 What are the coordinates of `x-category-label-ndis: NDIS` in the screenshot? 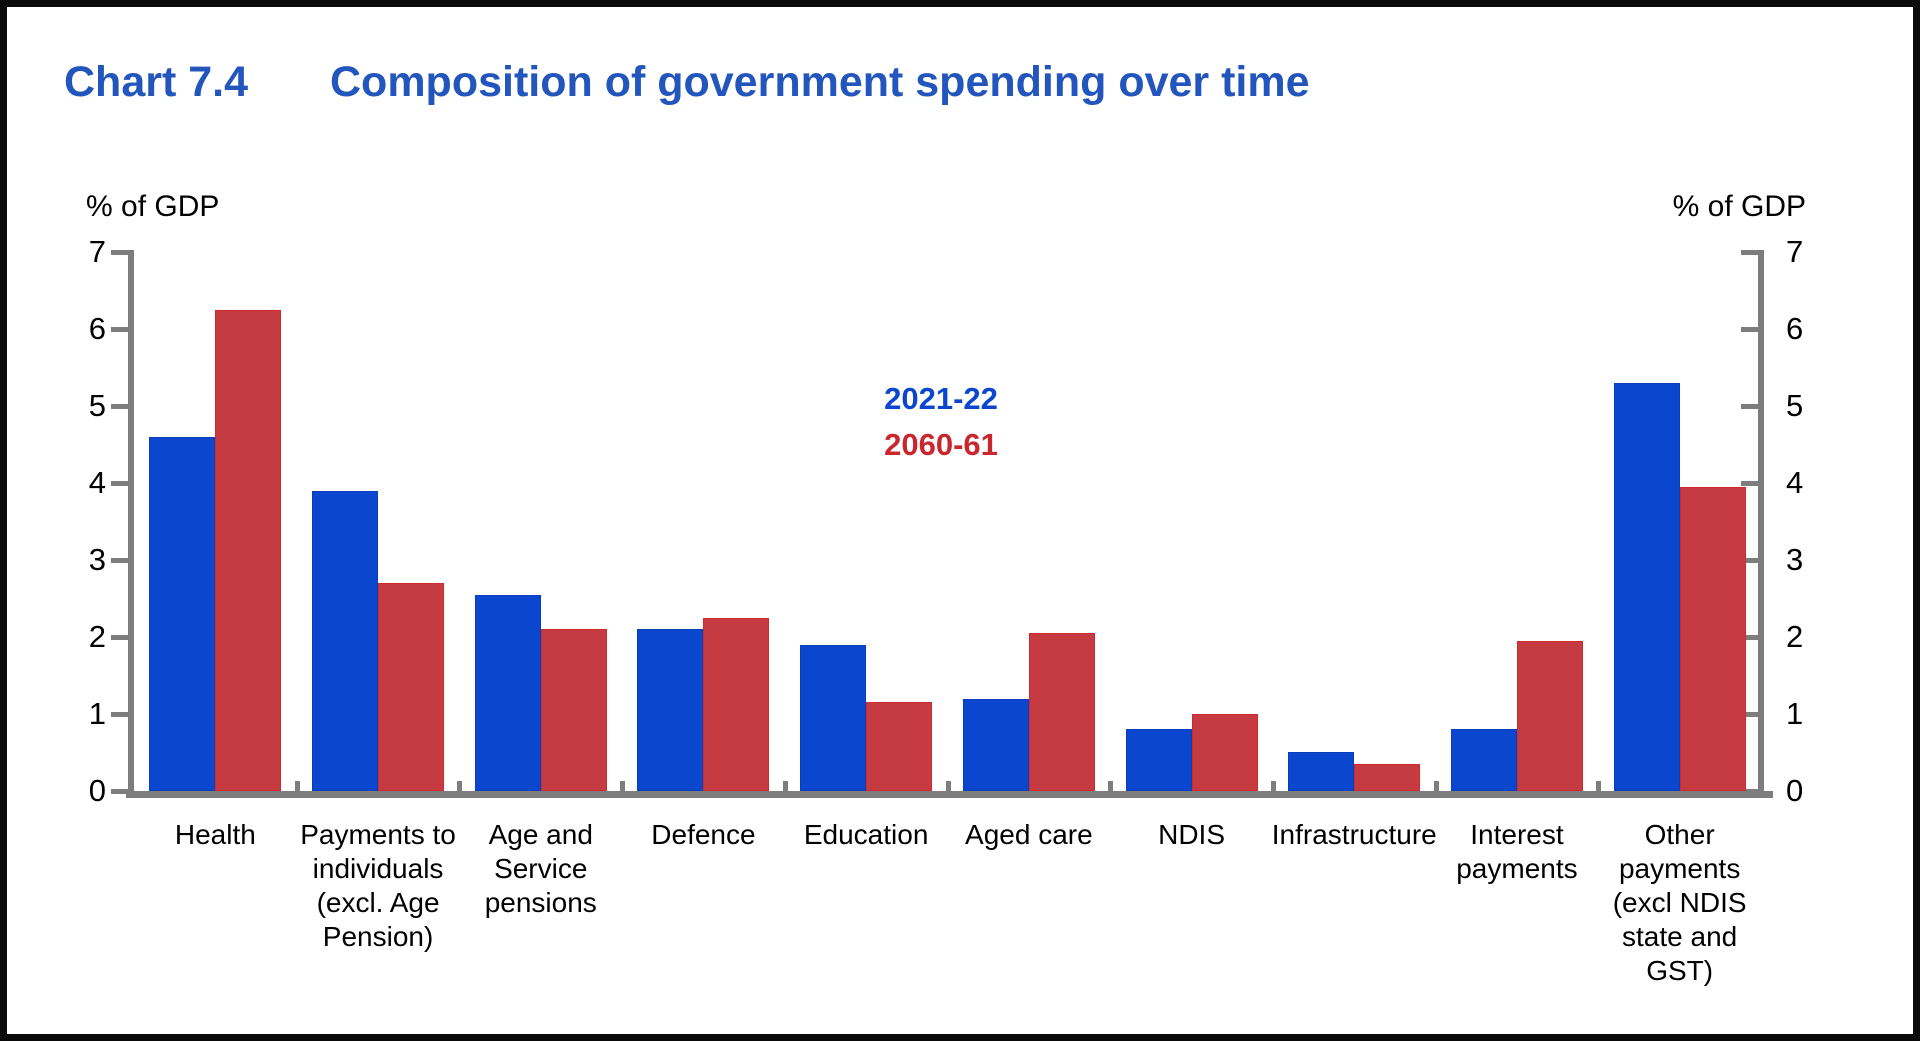 It's located at (1191, 834).